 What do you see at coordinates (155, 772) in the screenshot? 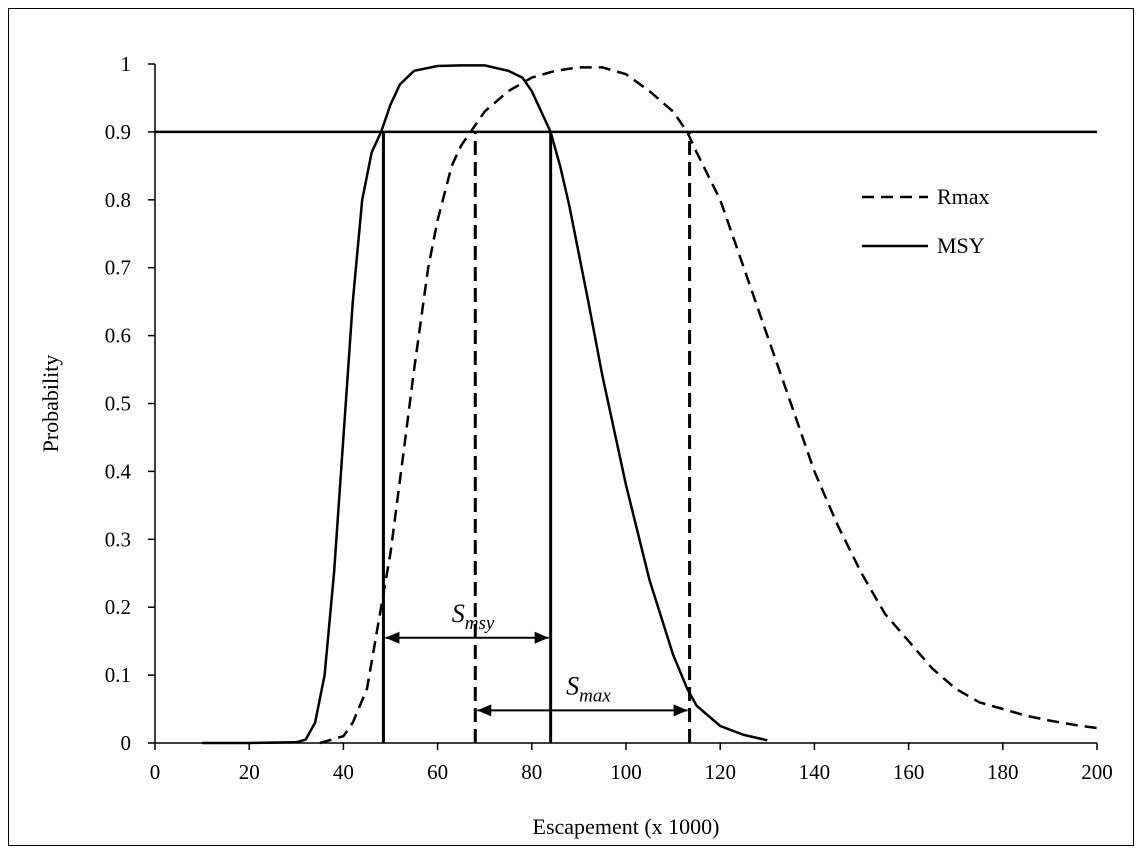
I see `x-tick-label: 0` at bounding box center [155, 772].